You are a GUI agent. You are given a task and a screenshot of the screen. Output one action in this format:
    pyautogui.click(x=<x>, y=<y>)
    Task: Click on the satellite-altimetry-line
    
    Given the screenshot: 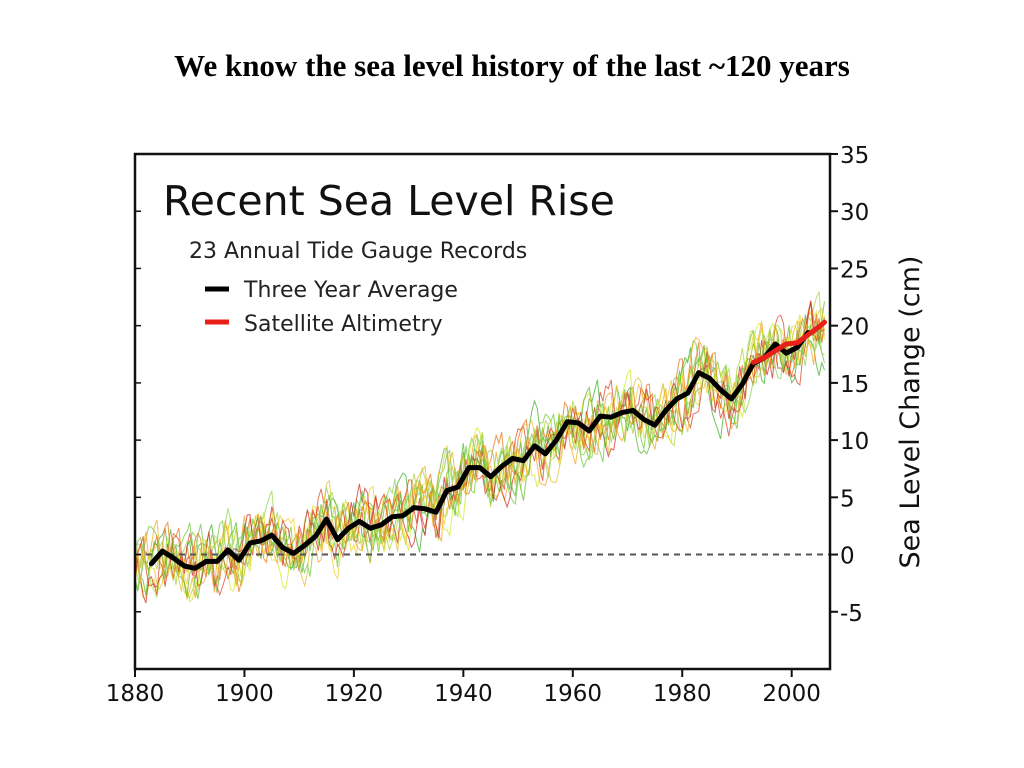 What is the action you would take?
    pyautogui.click(x=788, y=342)
    